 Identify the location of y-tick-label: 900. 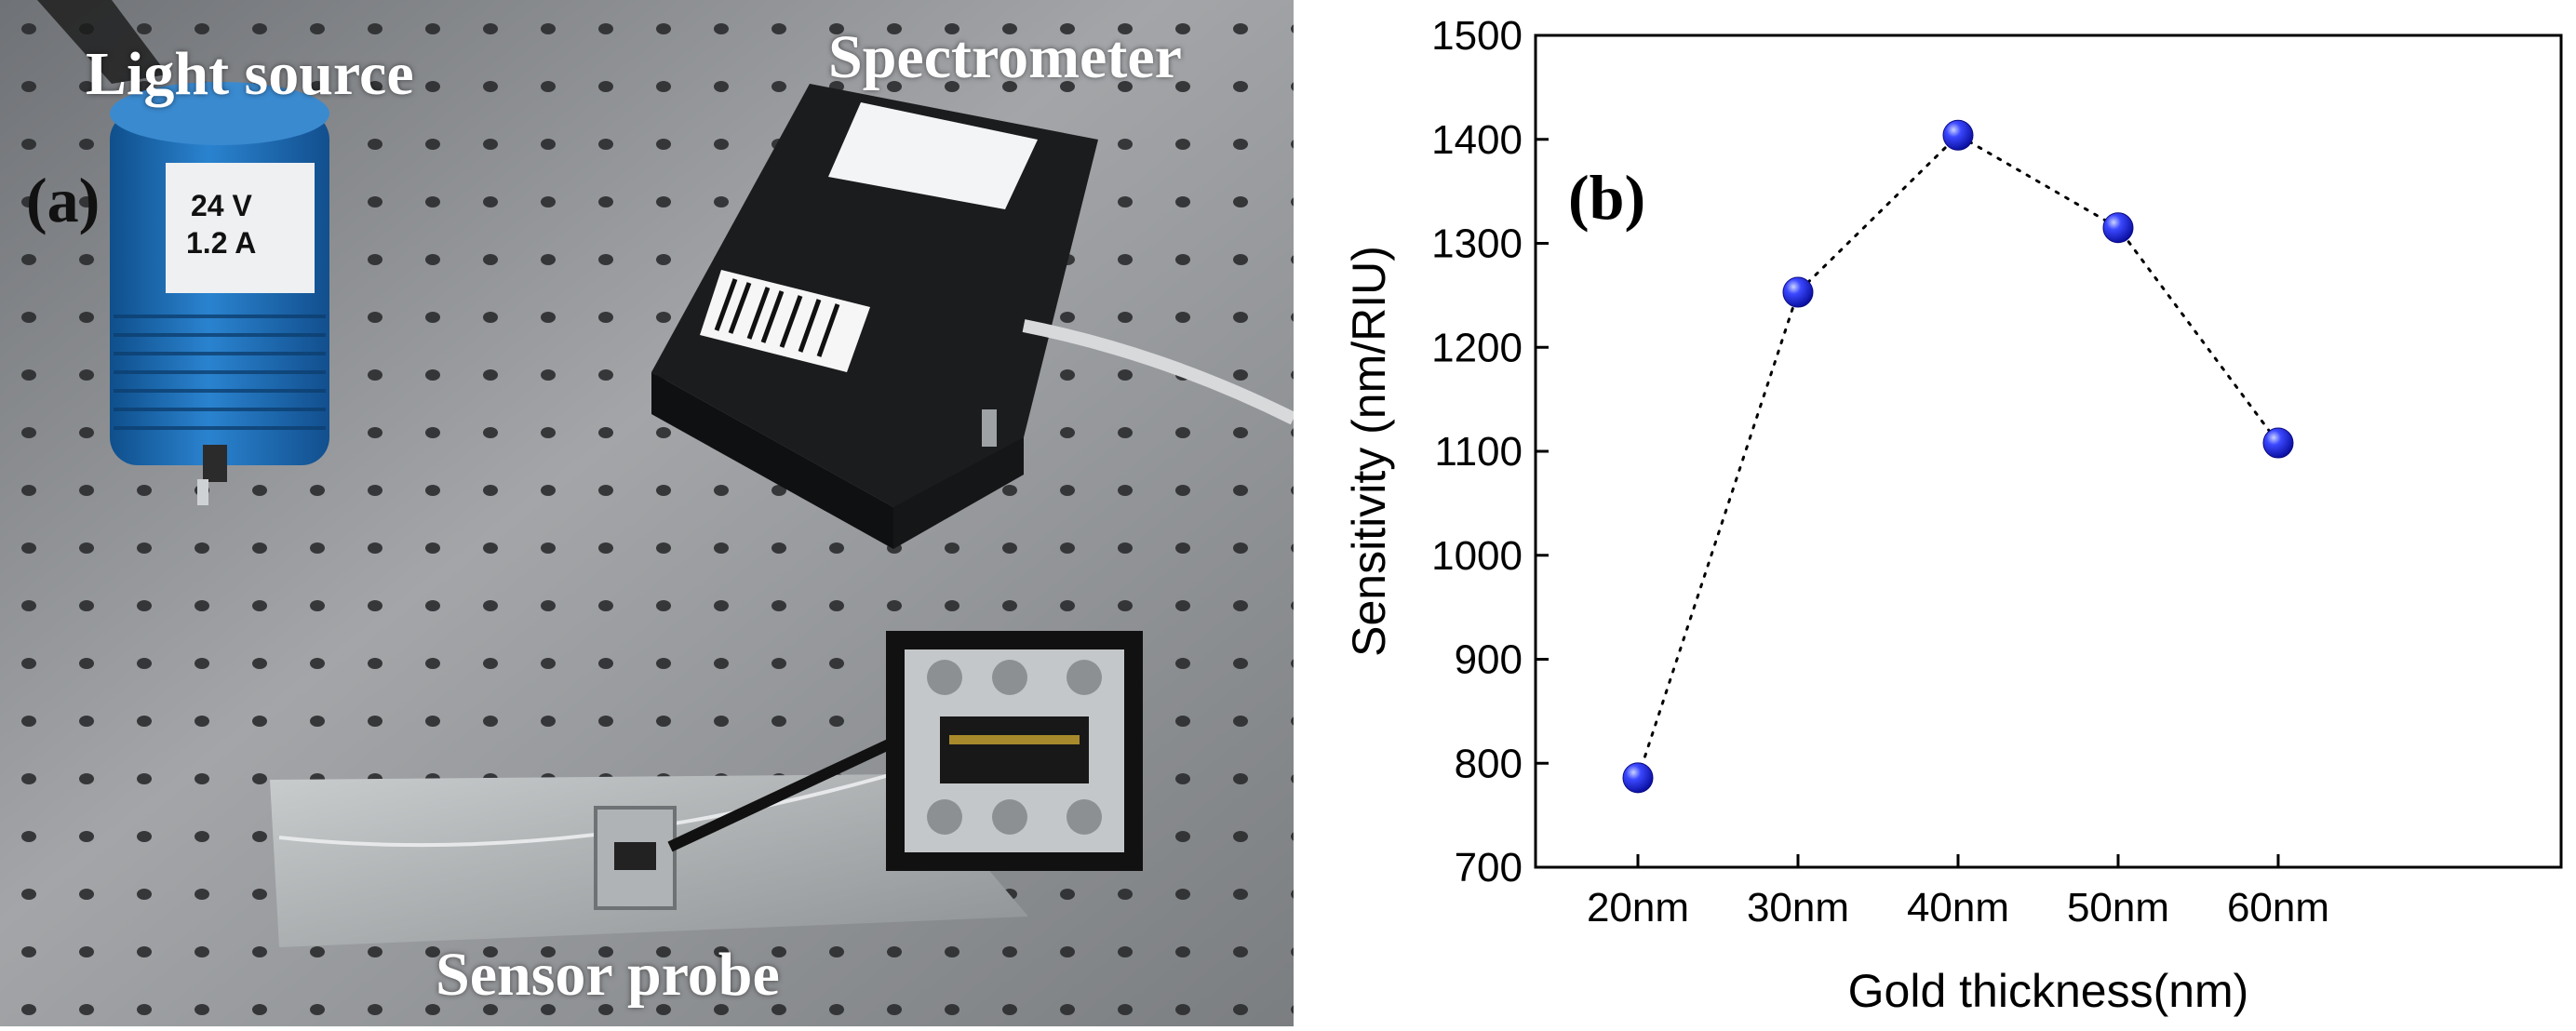
(1489, 660).